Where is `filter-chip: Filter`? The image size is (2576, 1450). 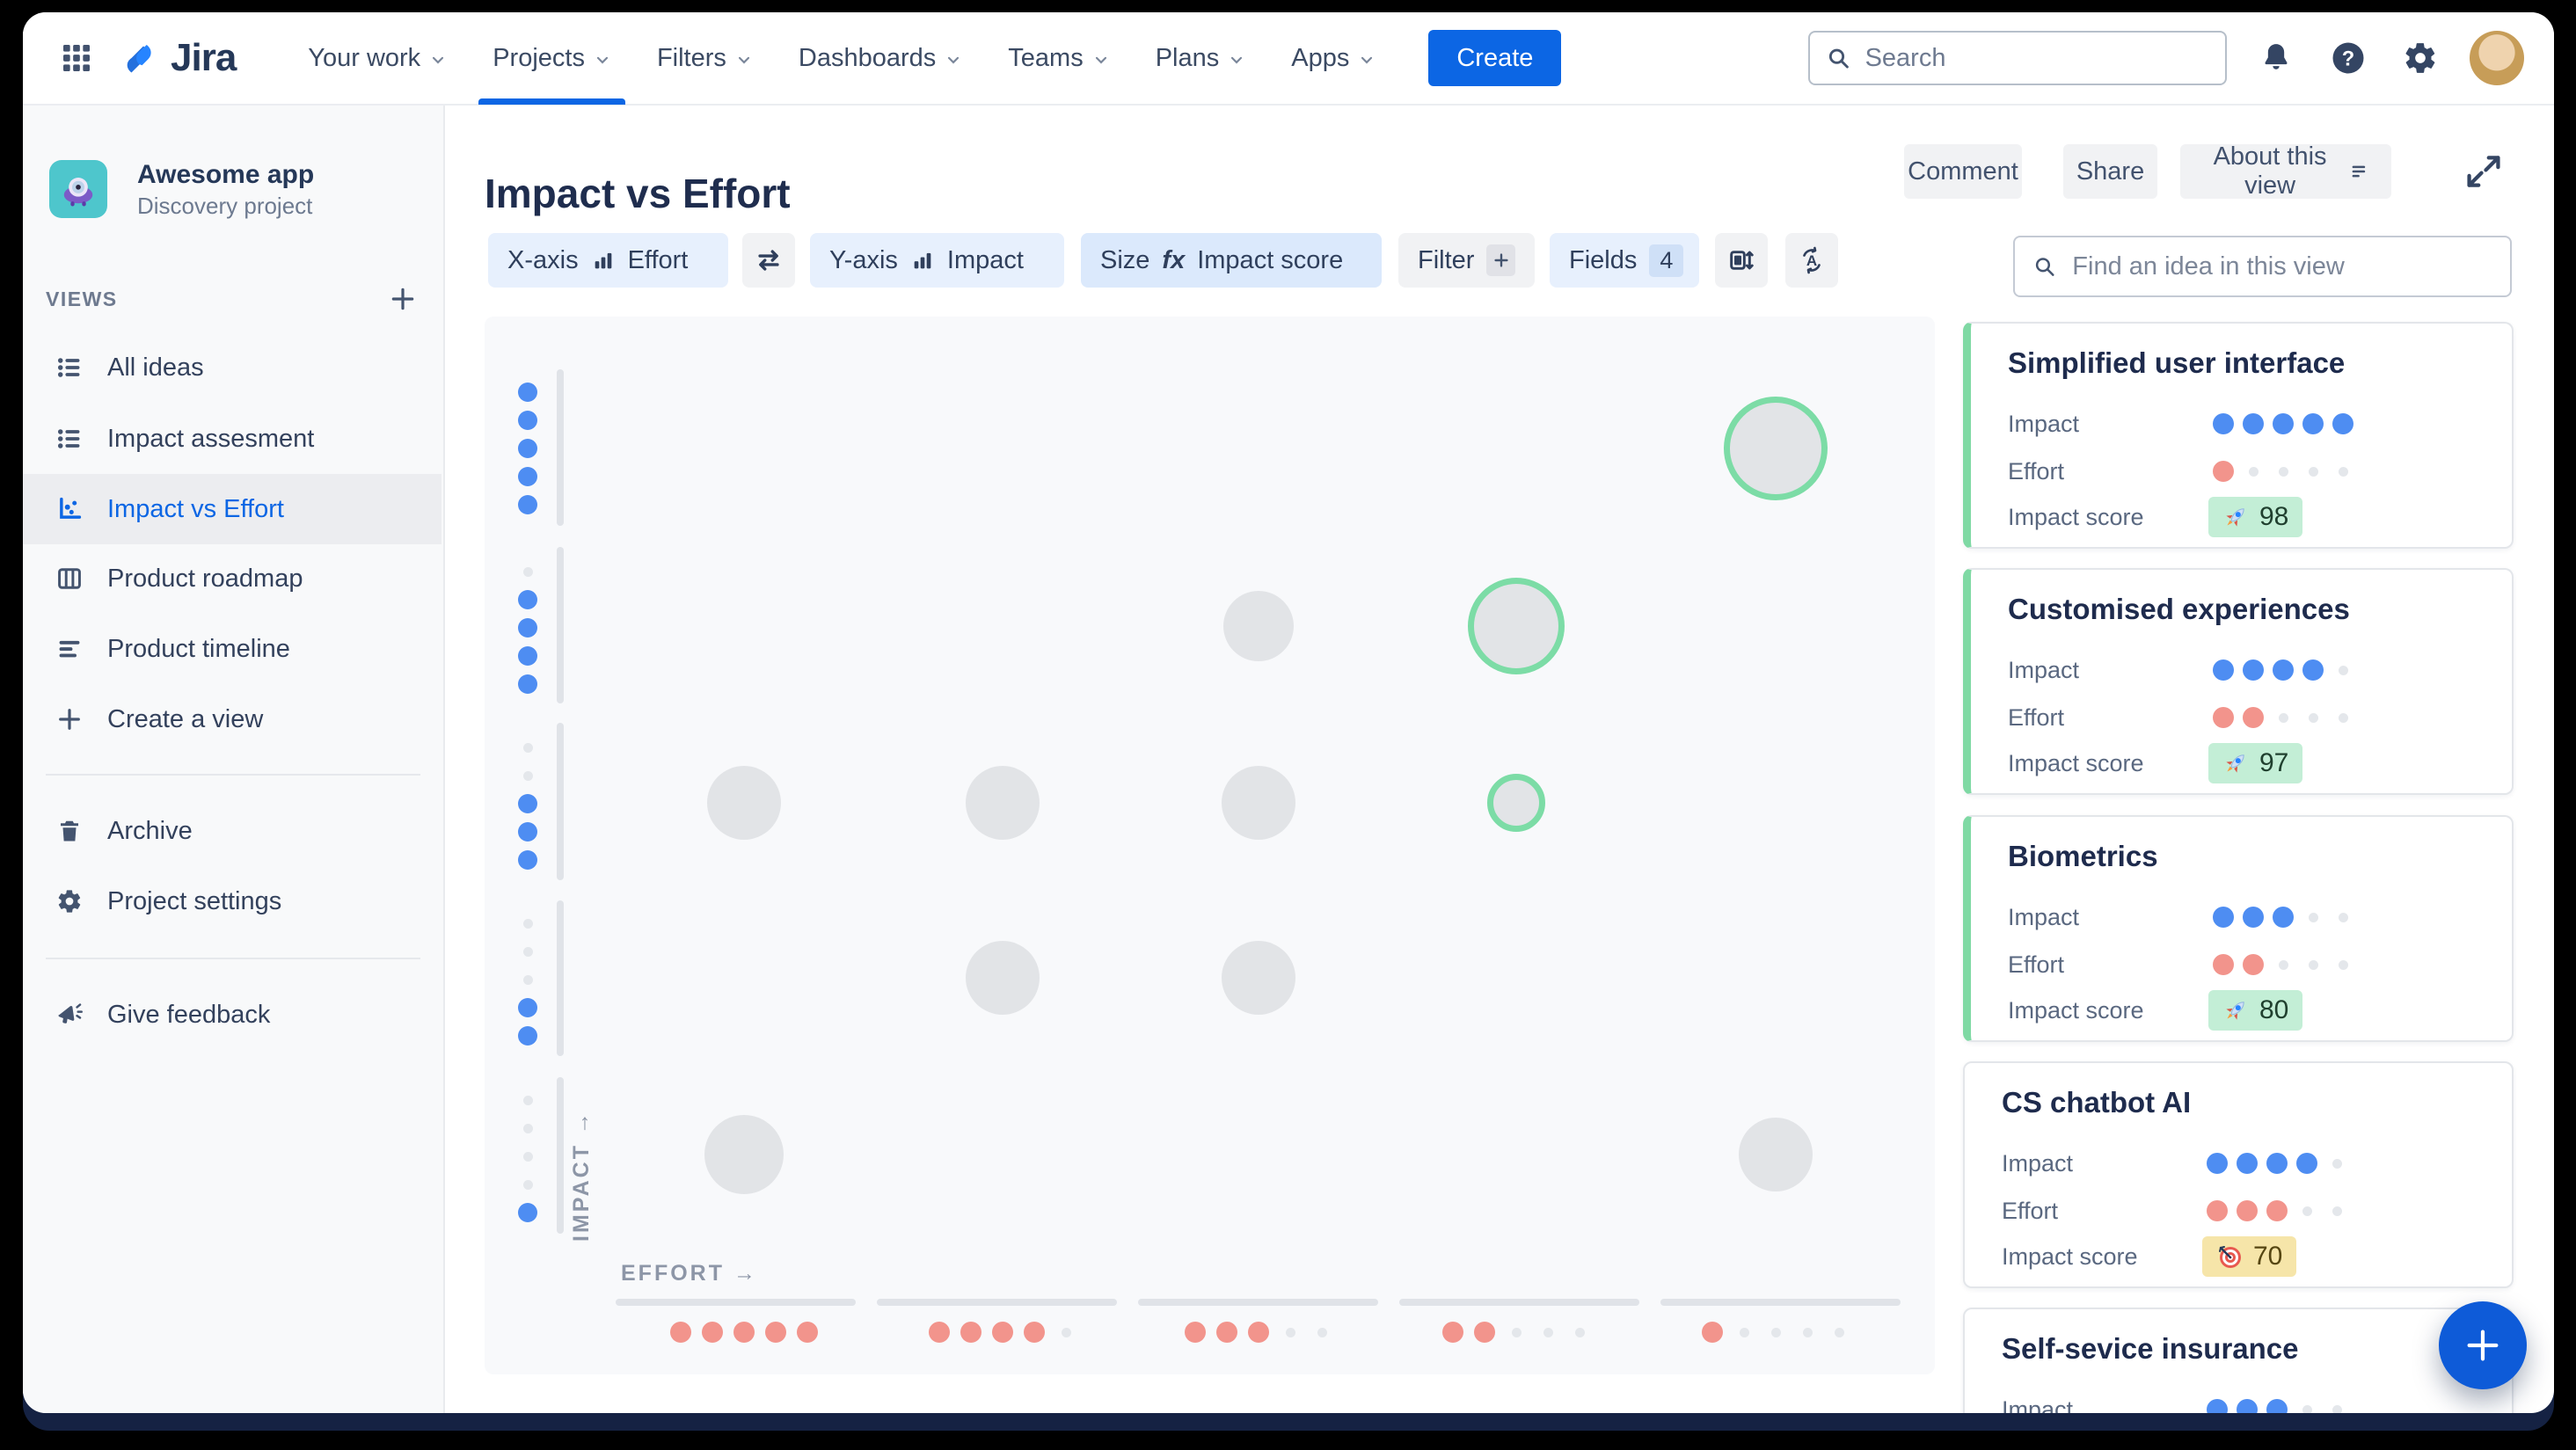
filter-chip: Filter is located at coordinates (1466, 260).